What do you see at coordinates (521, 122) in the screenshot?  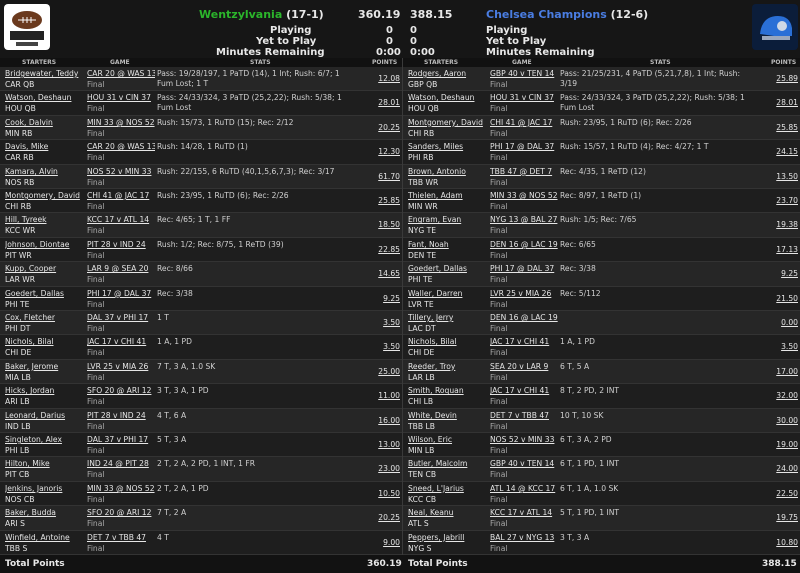 I see `right-game-link: CHI 41 @ JAC 17` at bounding box center [521, 122].